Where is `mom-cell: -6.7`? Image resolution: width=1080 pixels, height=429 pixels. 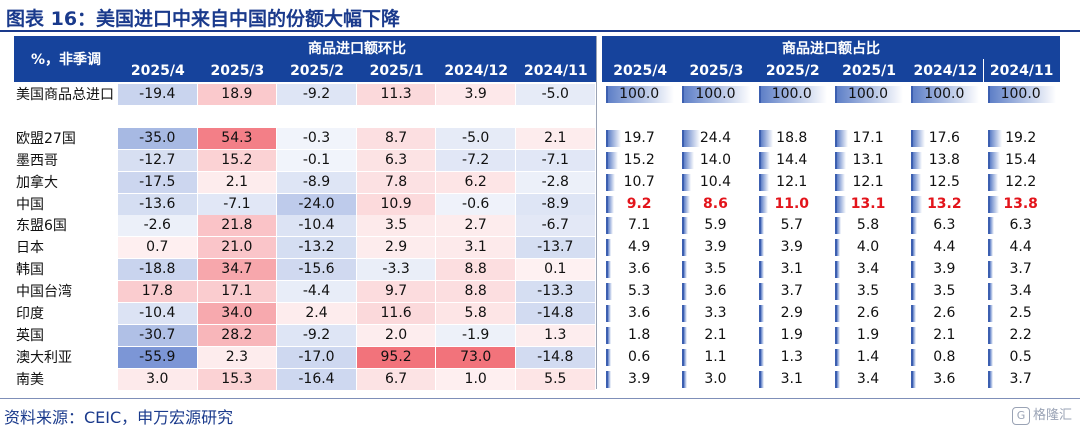
mom-cell: -6.7 is located at coordinates (555, 226).